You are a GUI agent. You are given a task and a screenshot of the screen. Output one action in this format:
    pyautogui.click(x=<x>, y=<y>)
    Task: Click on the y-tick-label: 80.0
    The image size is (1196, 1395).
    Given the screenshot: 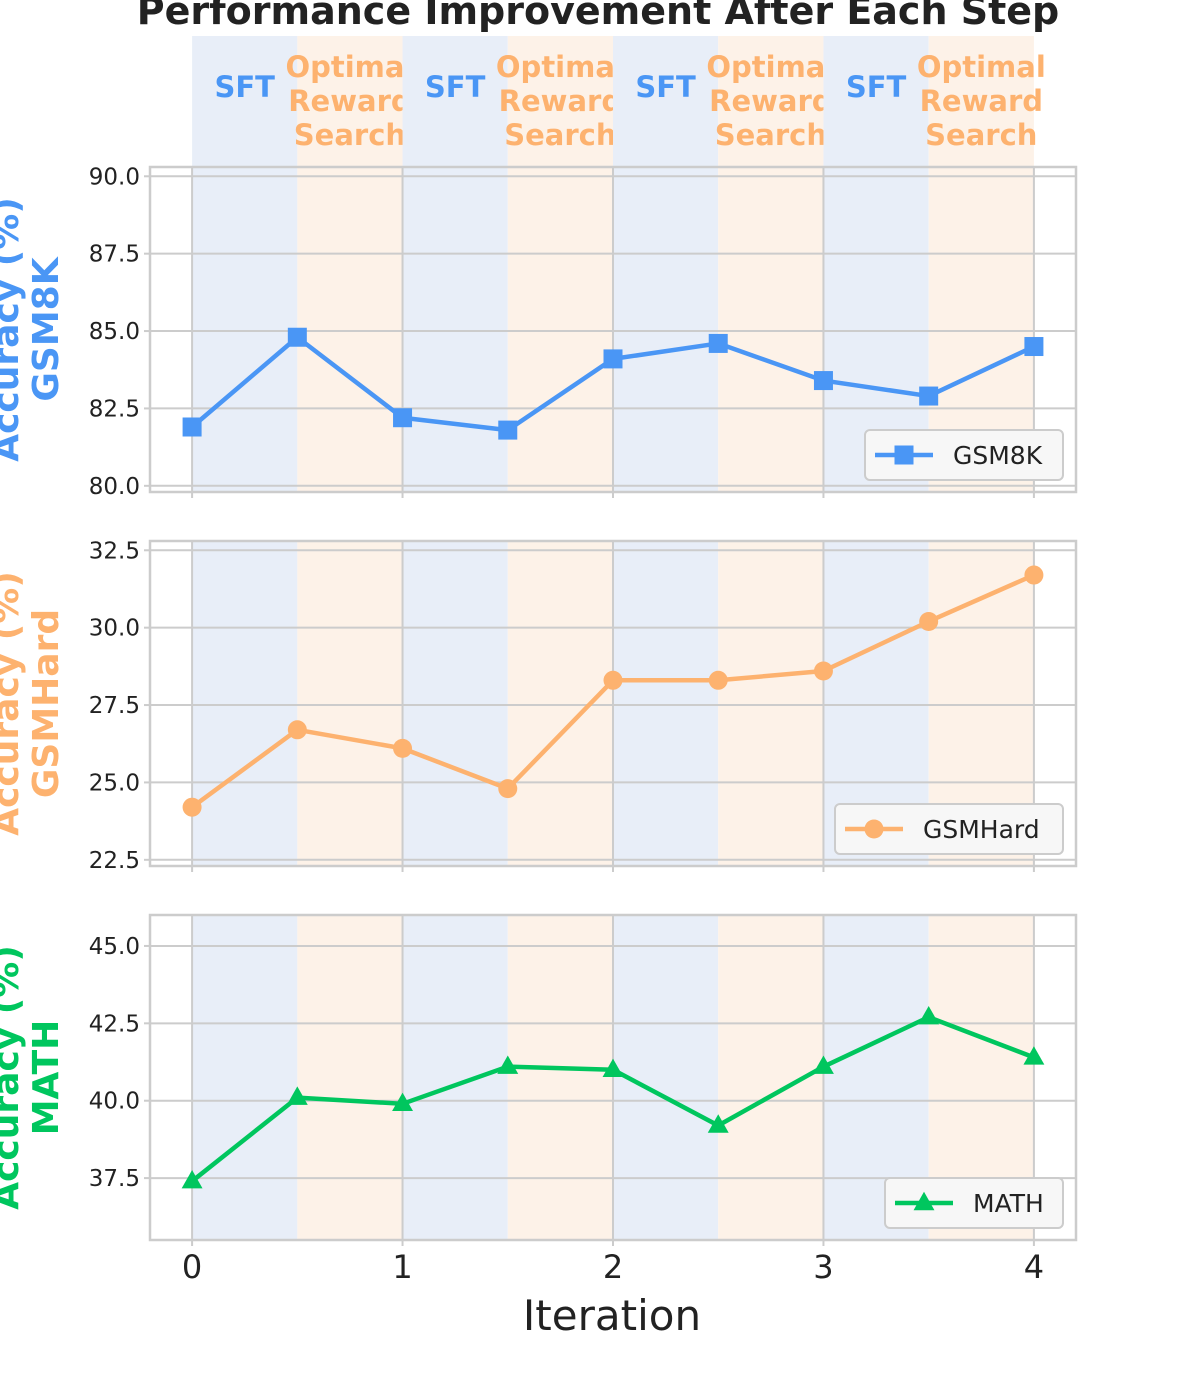 What is the action you would take?
    pyautogui.click(x=114, y=487)
    